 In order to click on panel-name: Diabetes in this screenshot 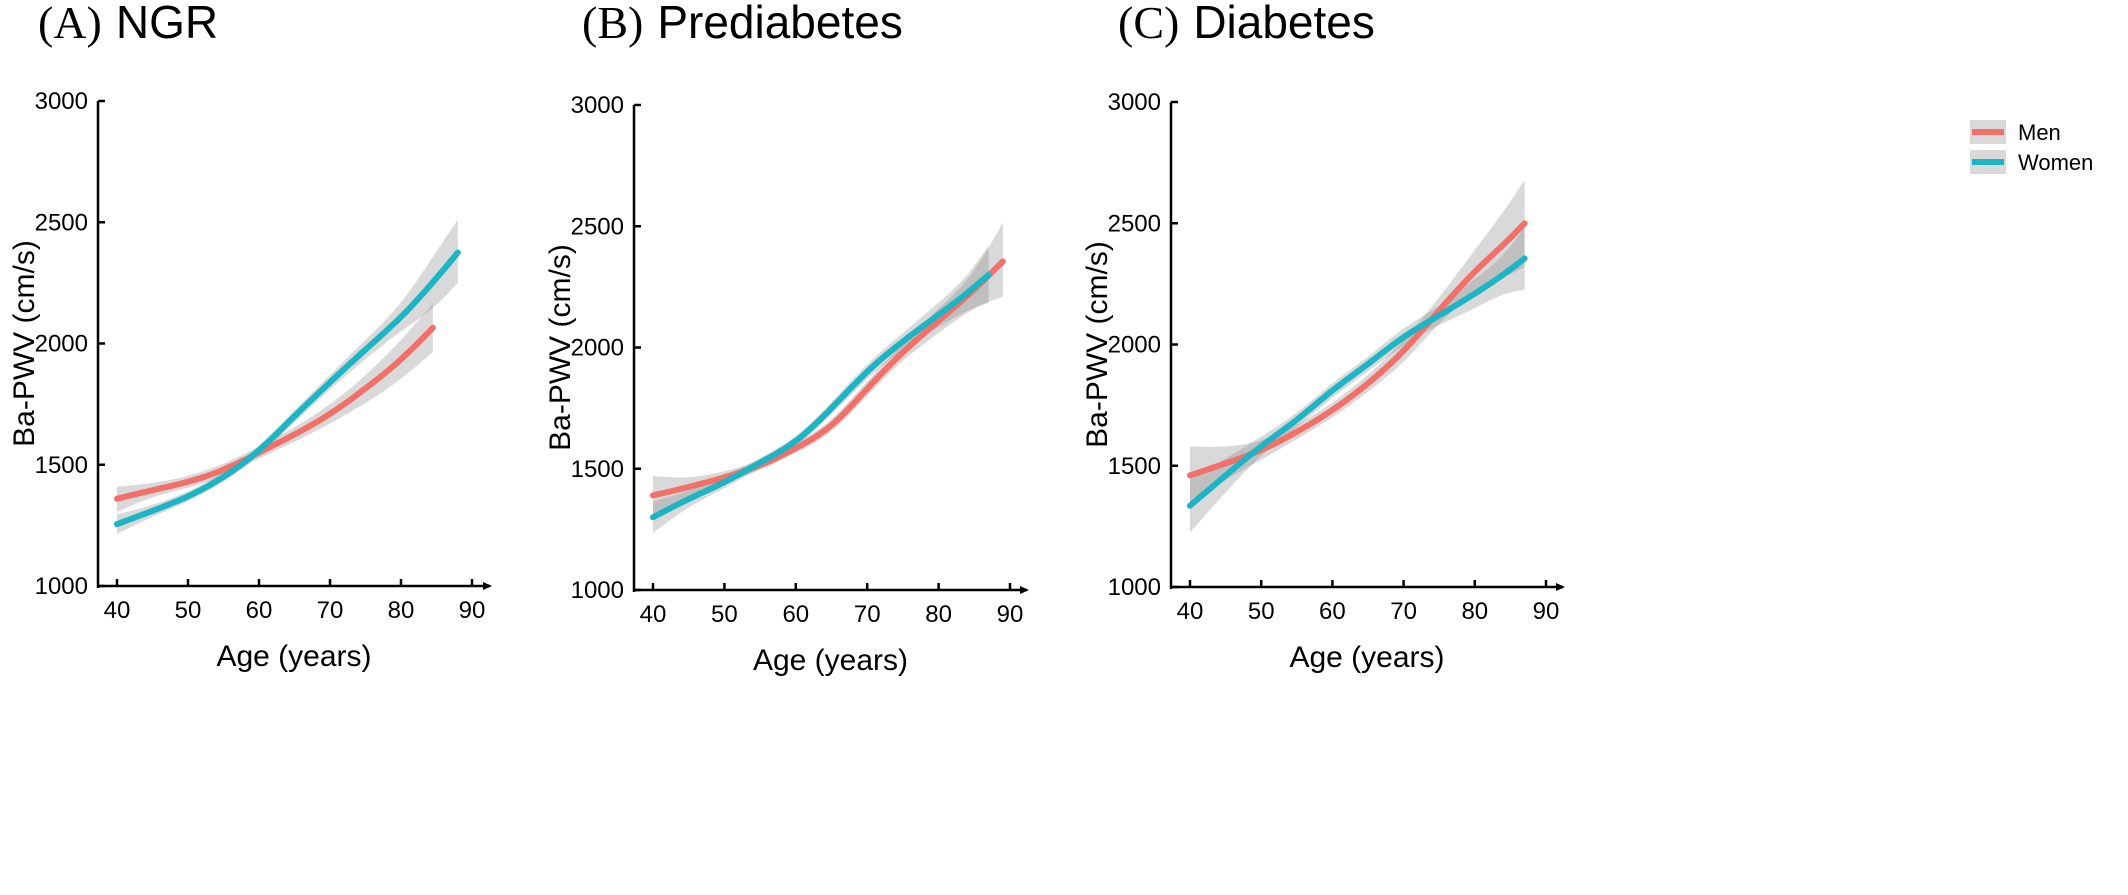, I will do `click(1284, 24)`.